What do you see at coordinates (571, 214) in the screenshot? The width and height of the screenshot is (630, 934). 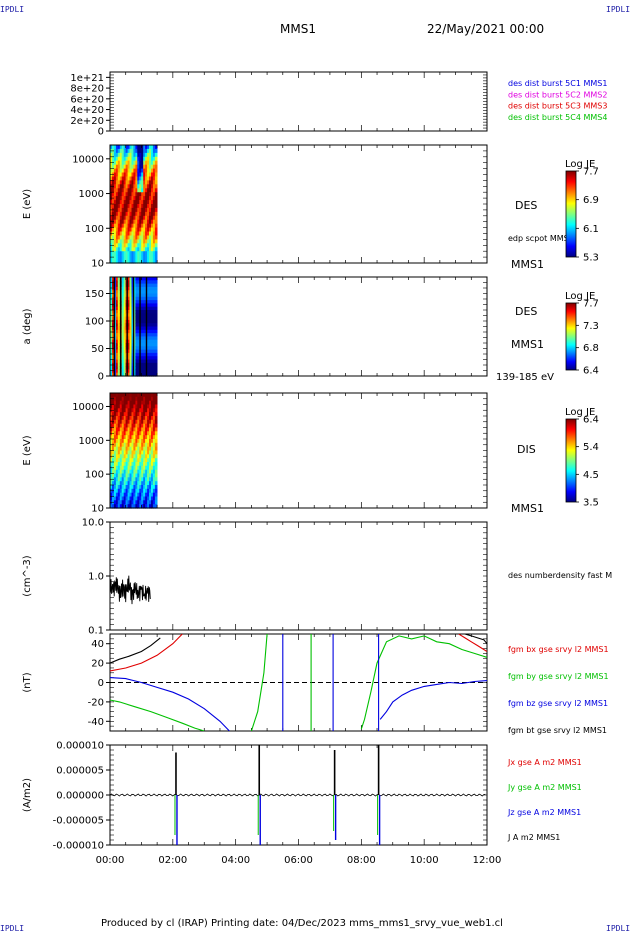 I see `des-energy-colorbar` at bounding box center [571, 214].